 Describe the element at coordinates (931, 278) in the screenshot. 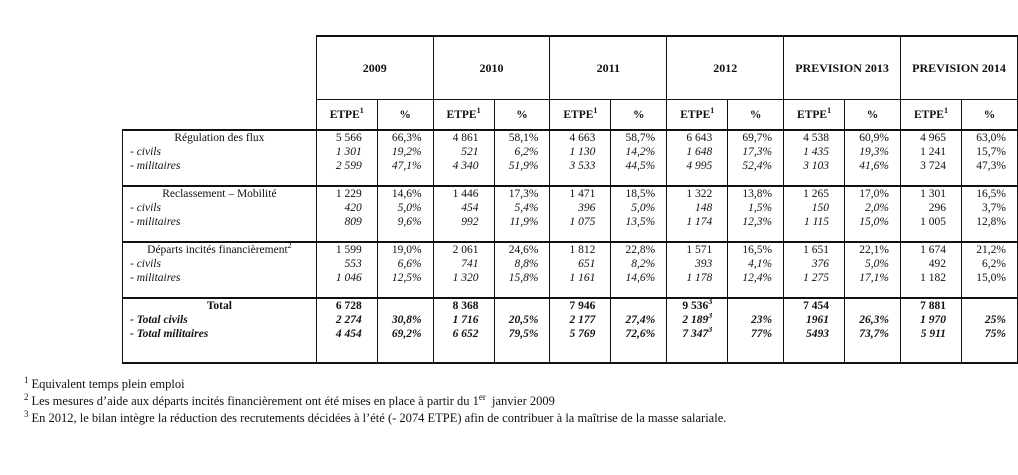

I see `cell-etpe: 1 182` at that location.